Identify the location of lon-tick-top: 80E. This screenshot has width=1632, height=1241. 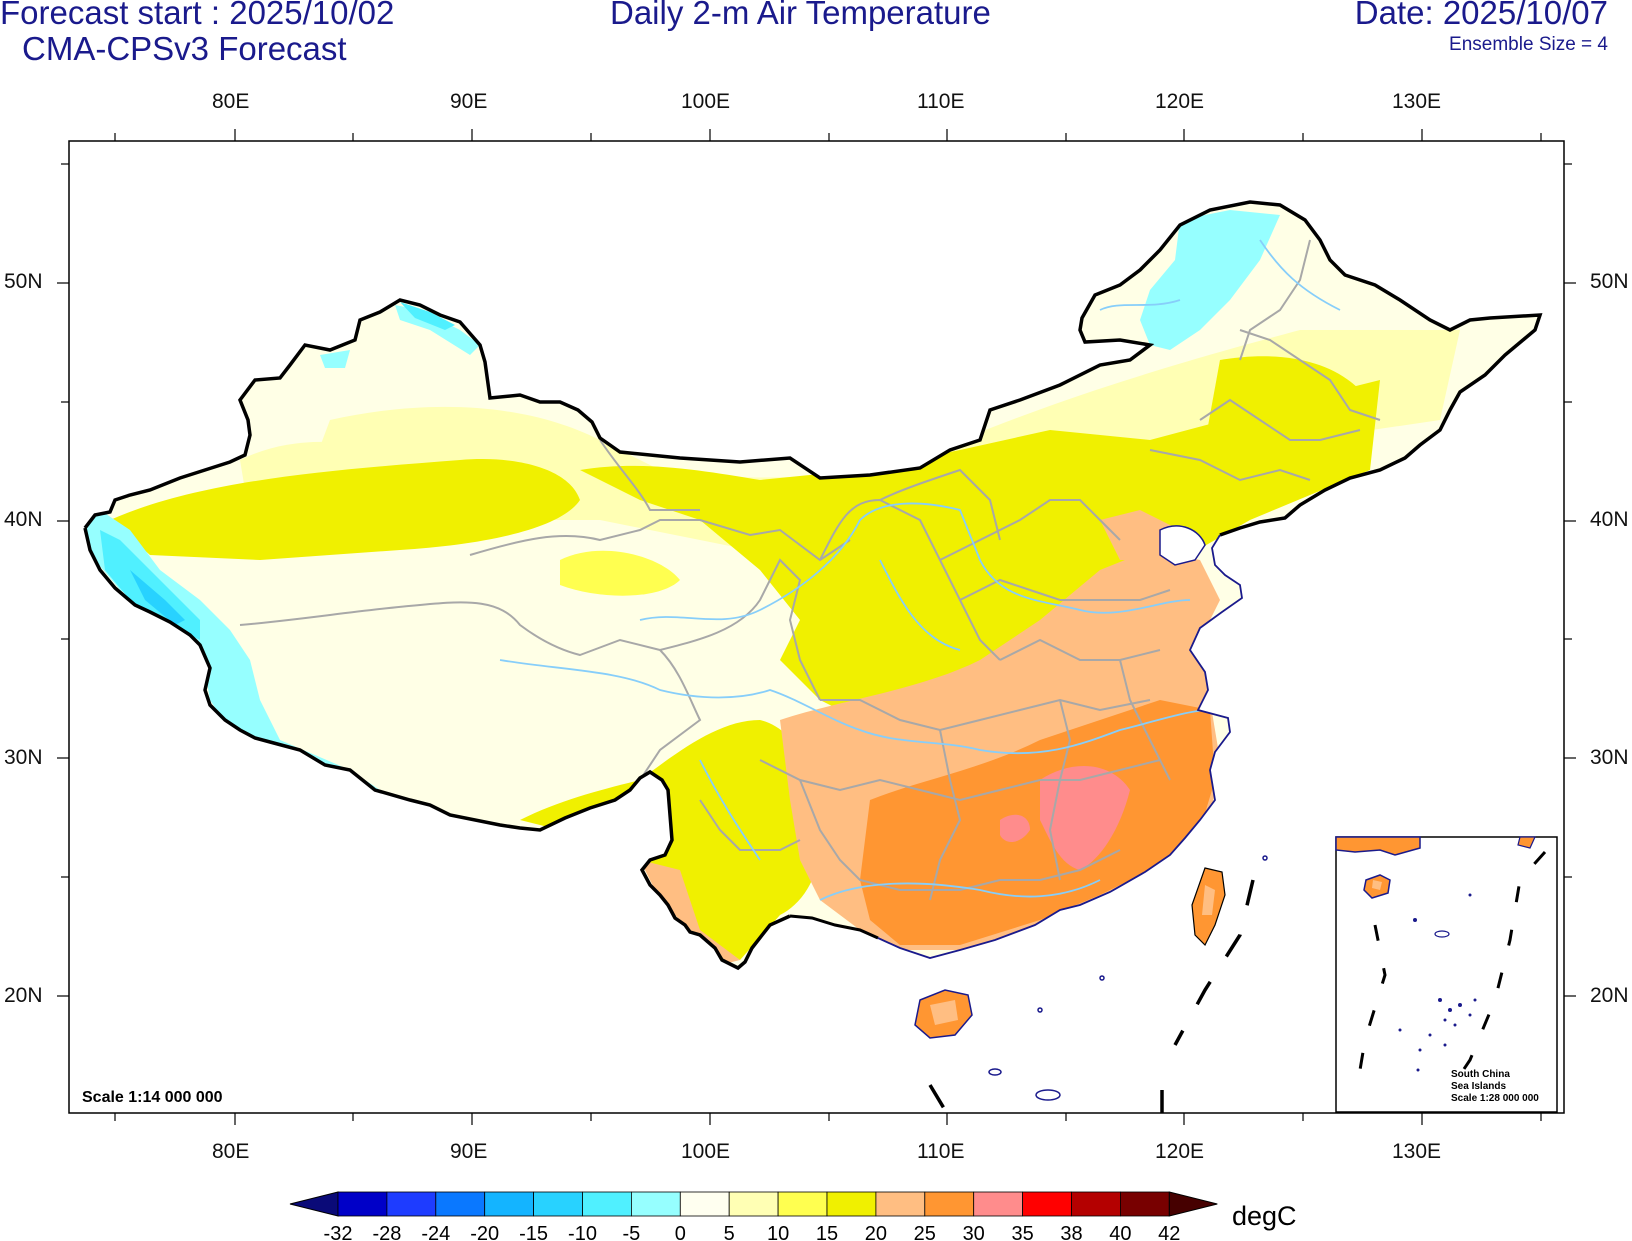
(231, 101).